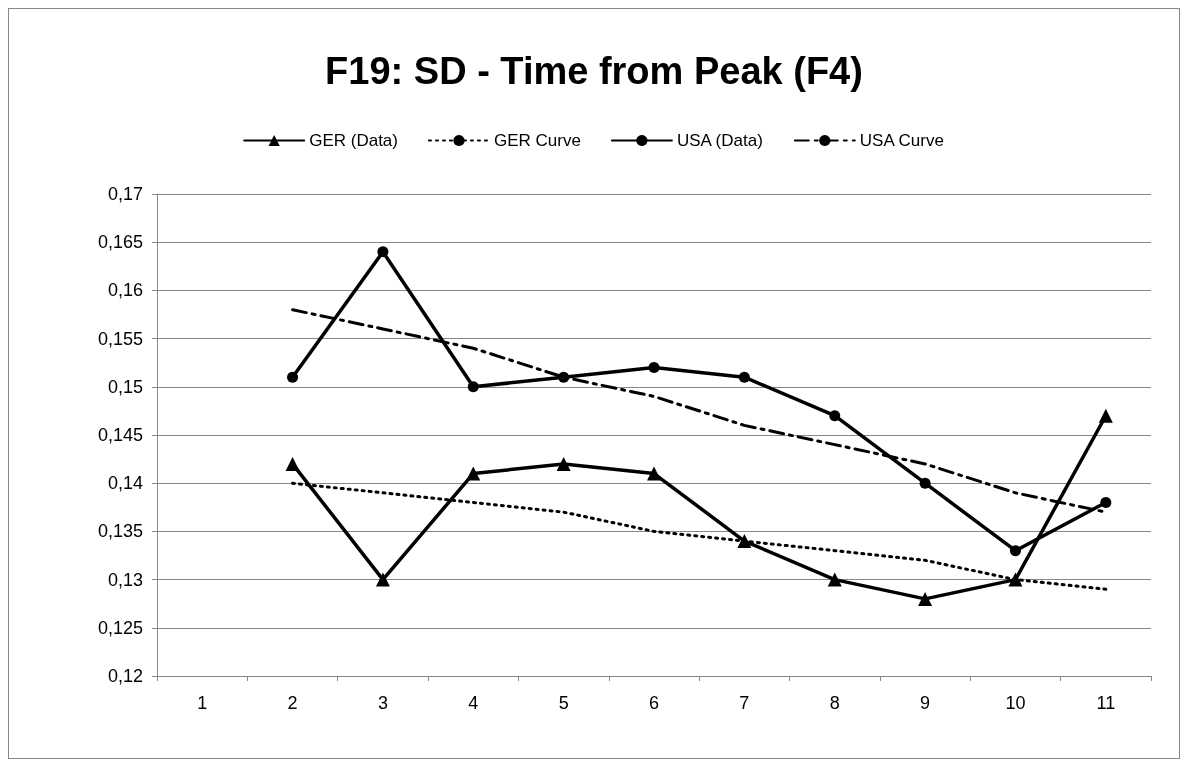  What do you see at coordinates (925, 703) in the screenshot?
I see `x-tick-label: 9` at bounding box center [925, 703].